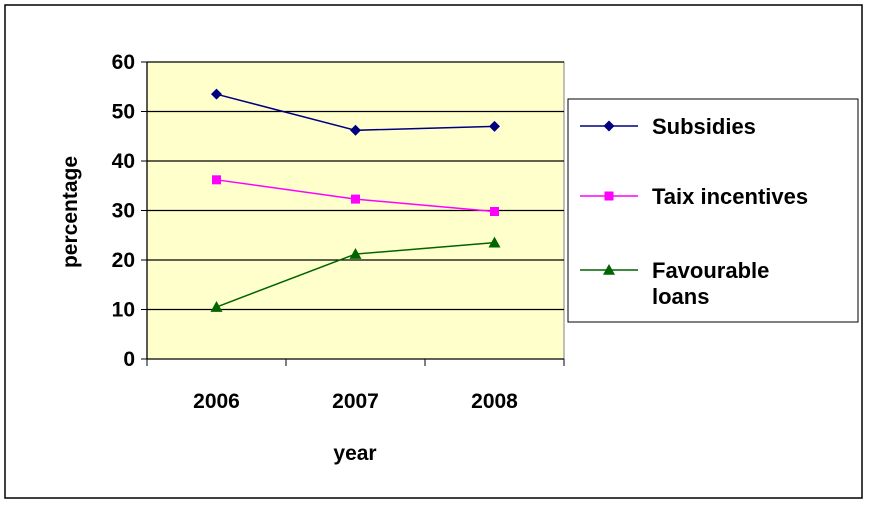 The height and width of the screenshot is (507, 869). I want to click on y-tick-label: 30, so click(123, 211).